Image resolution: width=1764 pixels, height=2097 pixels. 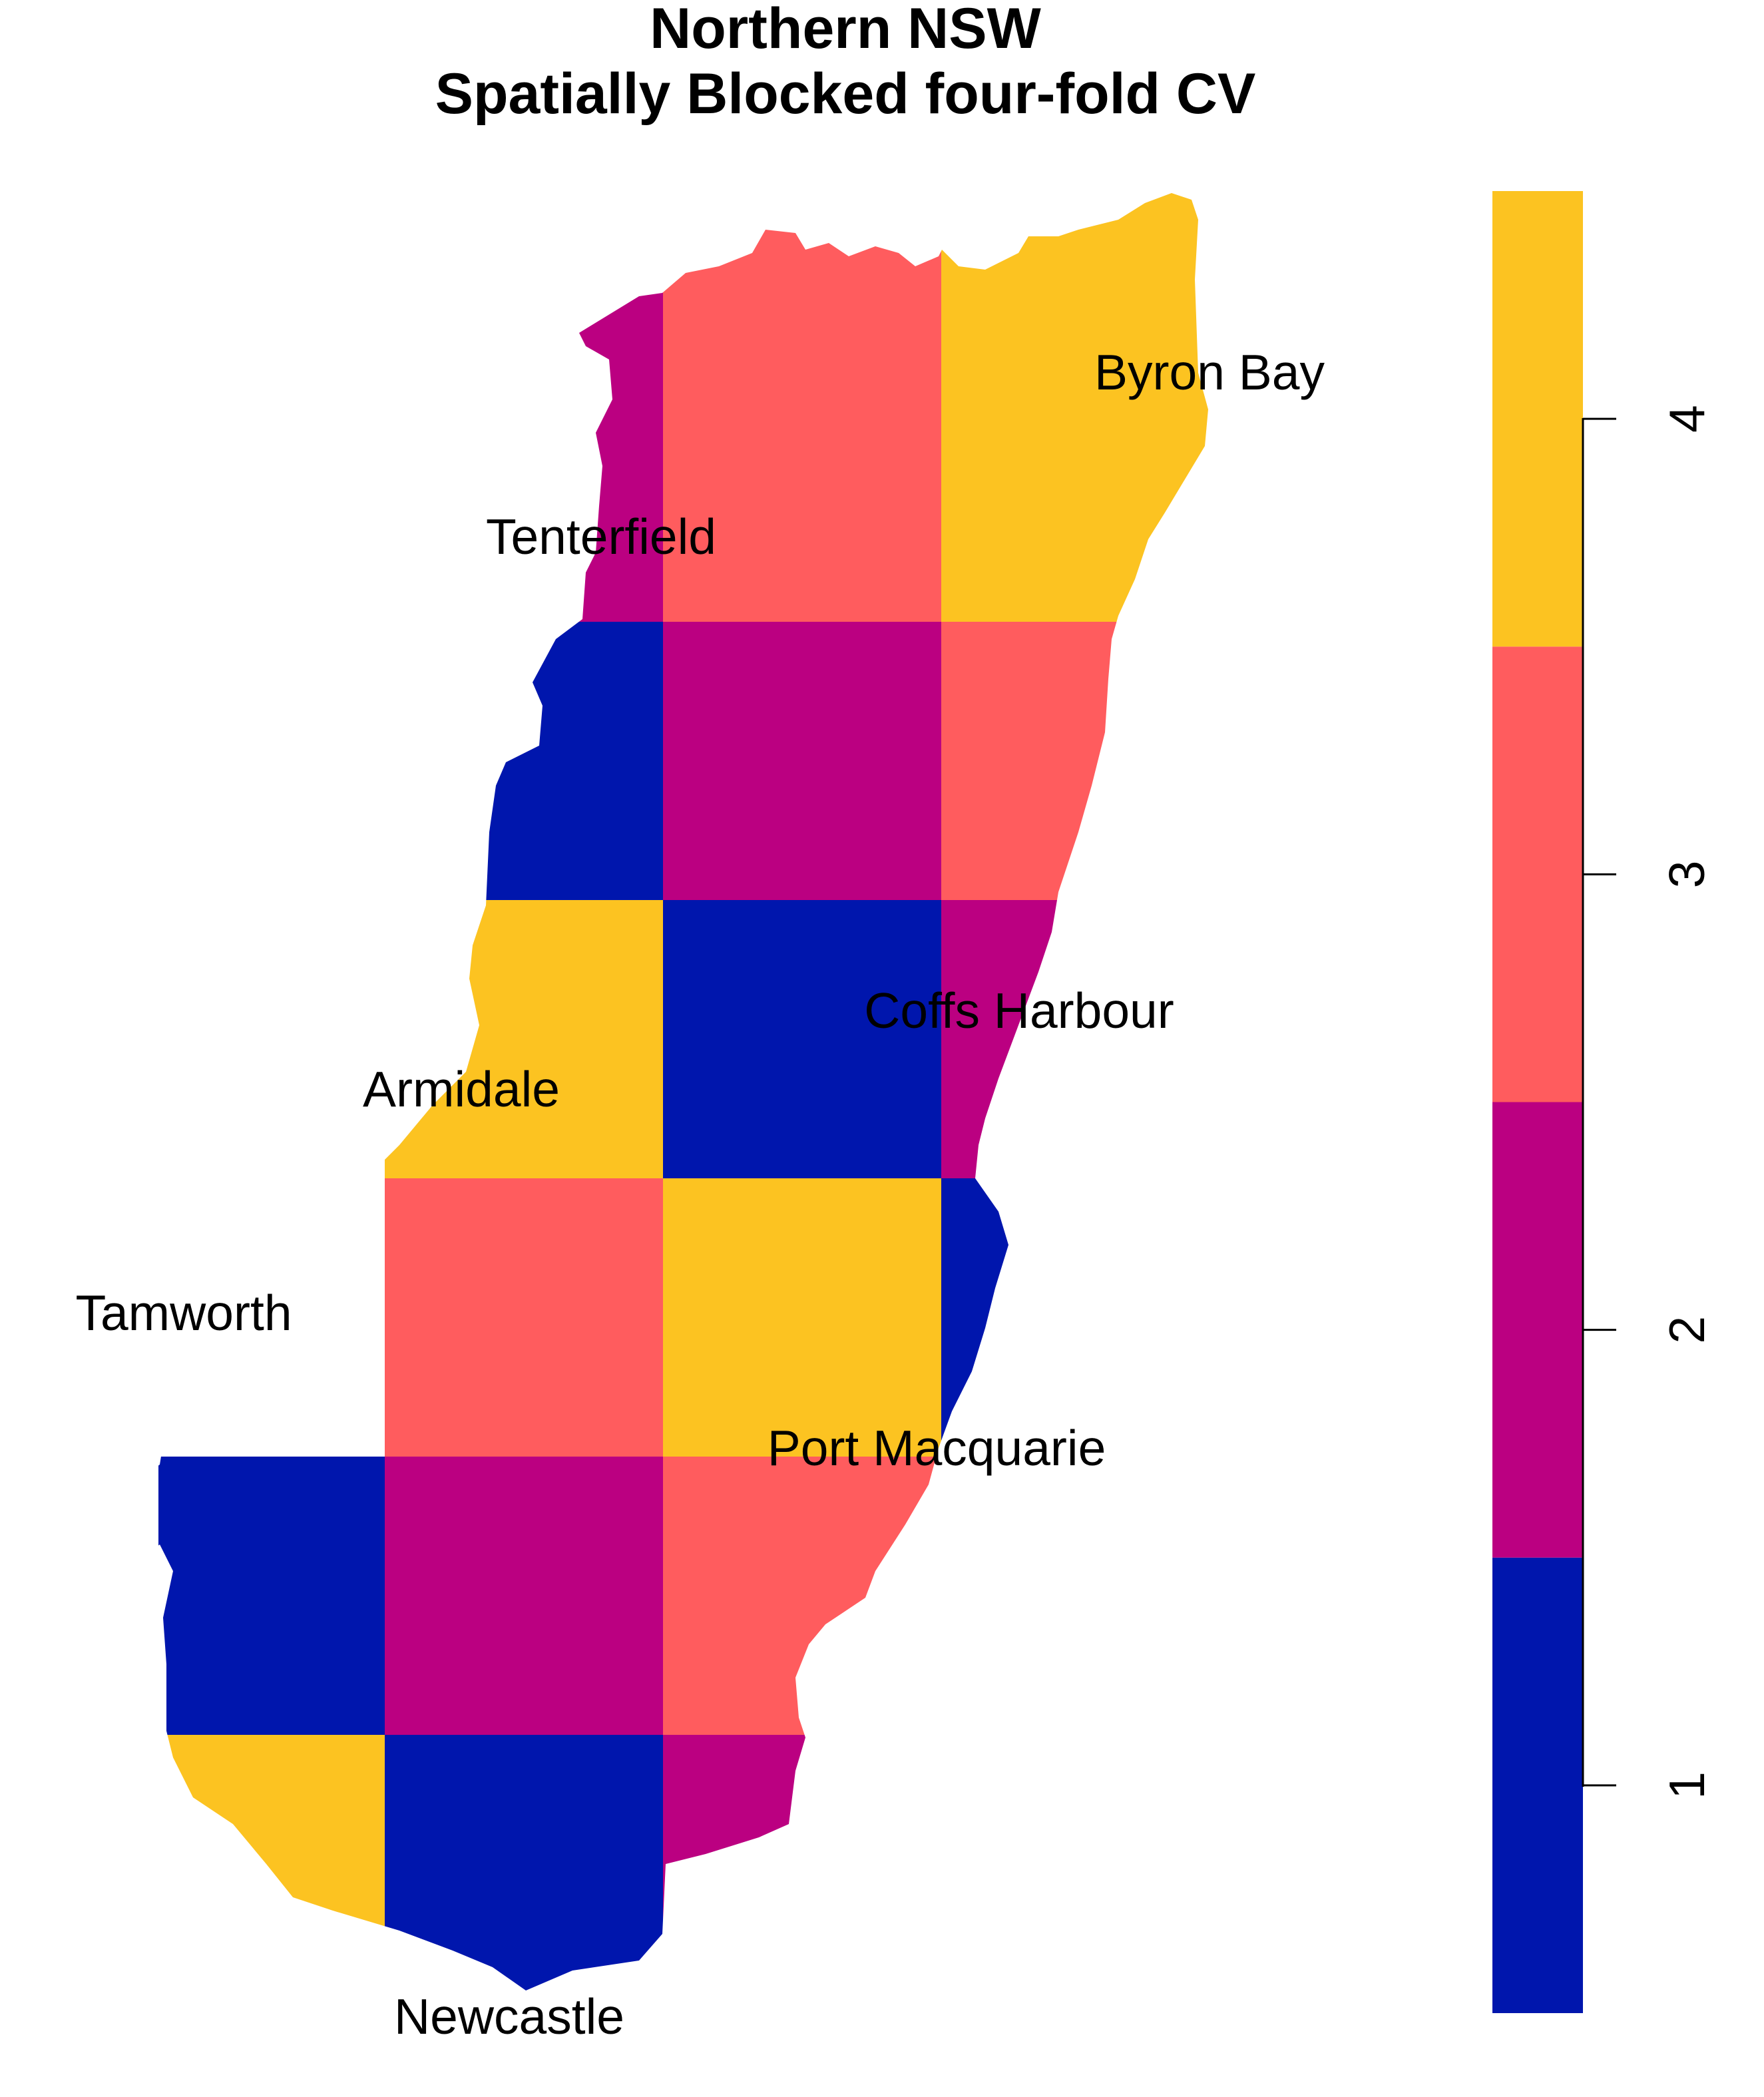 I want to click on place-label-byron-bay: Byron Bay, so click(x=1209, y=372).